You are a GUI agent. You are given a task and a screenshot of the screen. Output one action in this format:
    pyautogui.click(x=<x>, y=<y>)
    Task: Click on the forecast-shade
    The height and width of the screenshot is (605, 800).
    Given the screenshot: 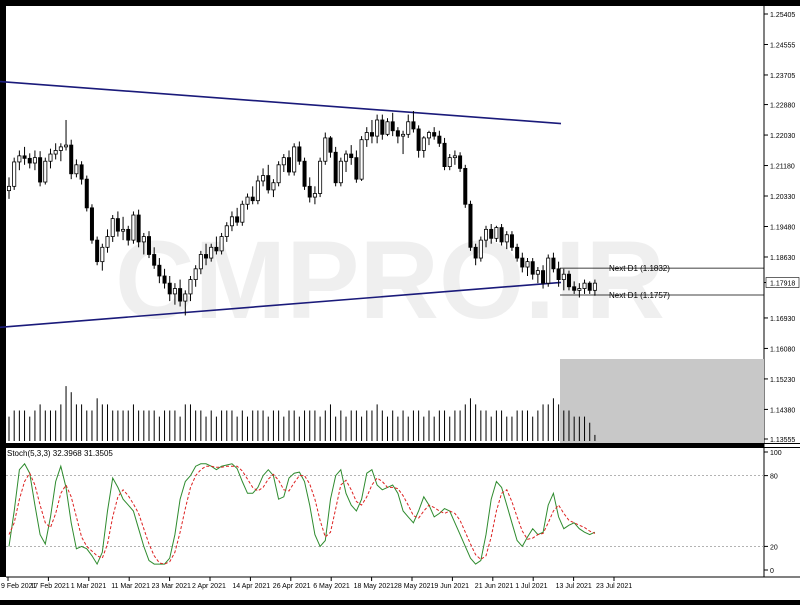 What is the action you would take?
    pyautogui.click(x=662, y=401)
    